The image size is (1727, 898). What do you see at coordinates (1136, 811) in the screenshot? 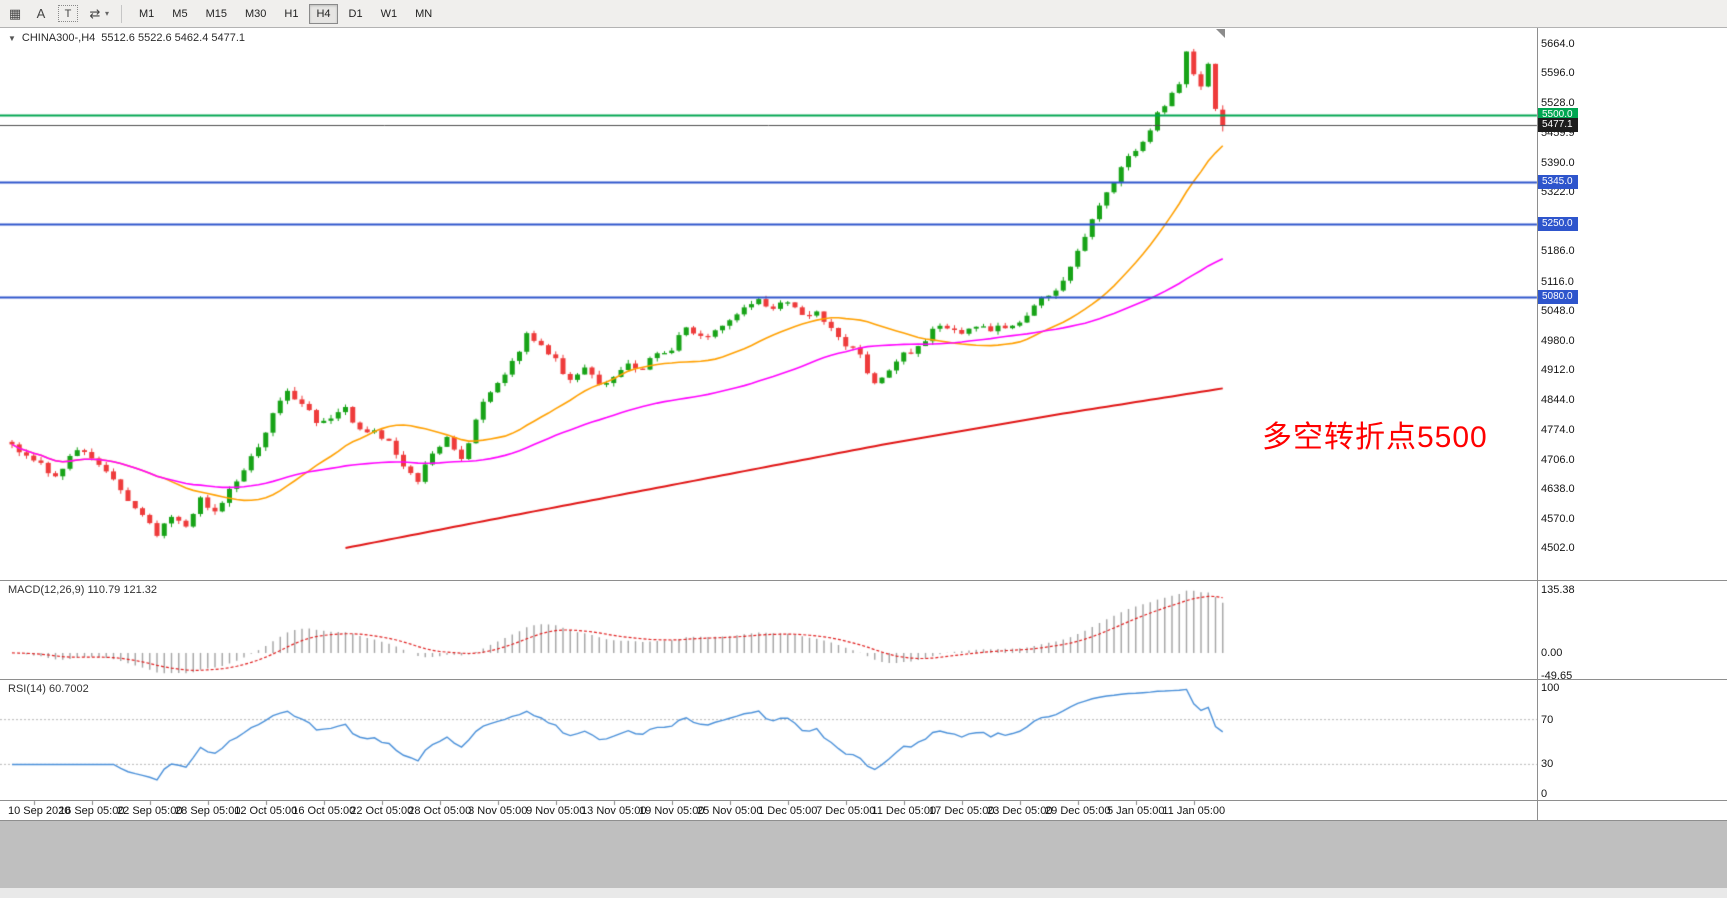
I see `time-axis-label: 5 Jan 05:00` at bounding box center [1136, 811].